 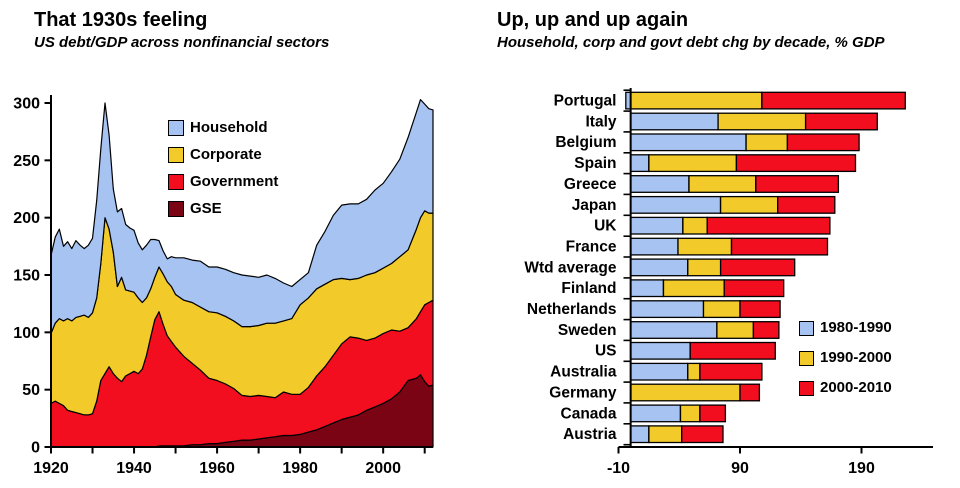 I want to click on legend-item-government: Government, so click(x=223, y=182).